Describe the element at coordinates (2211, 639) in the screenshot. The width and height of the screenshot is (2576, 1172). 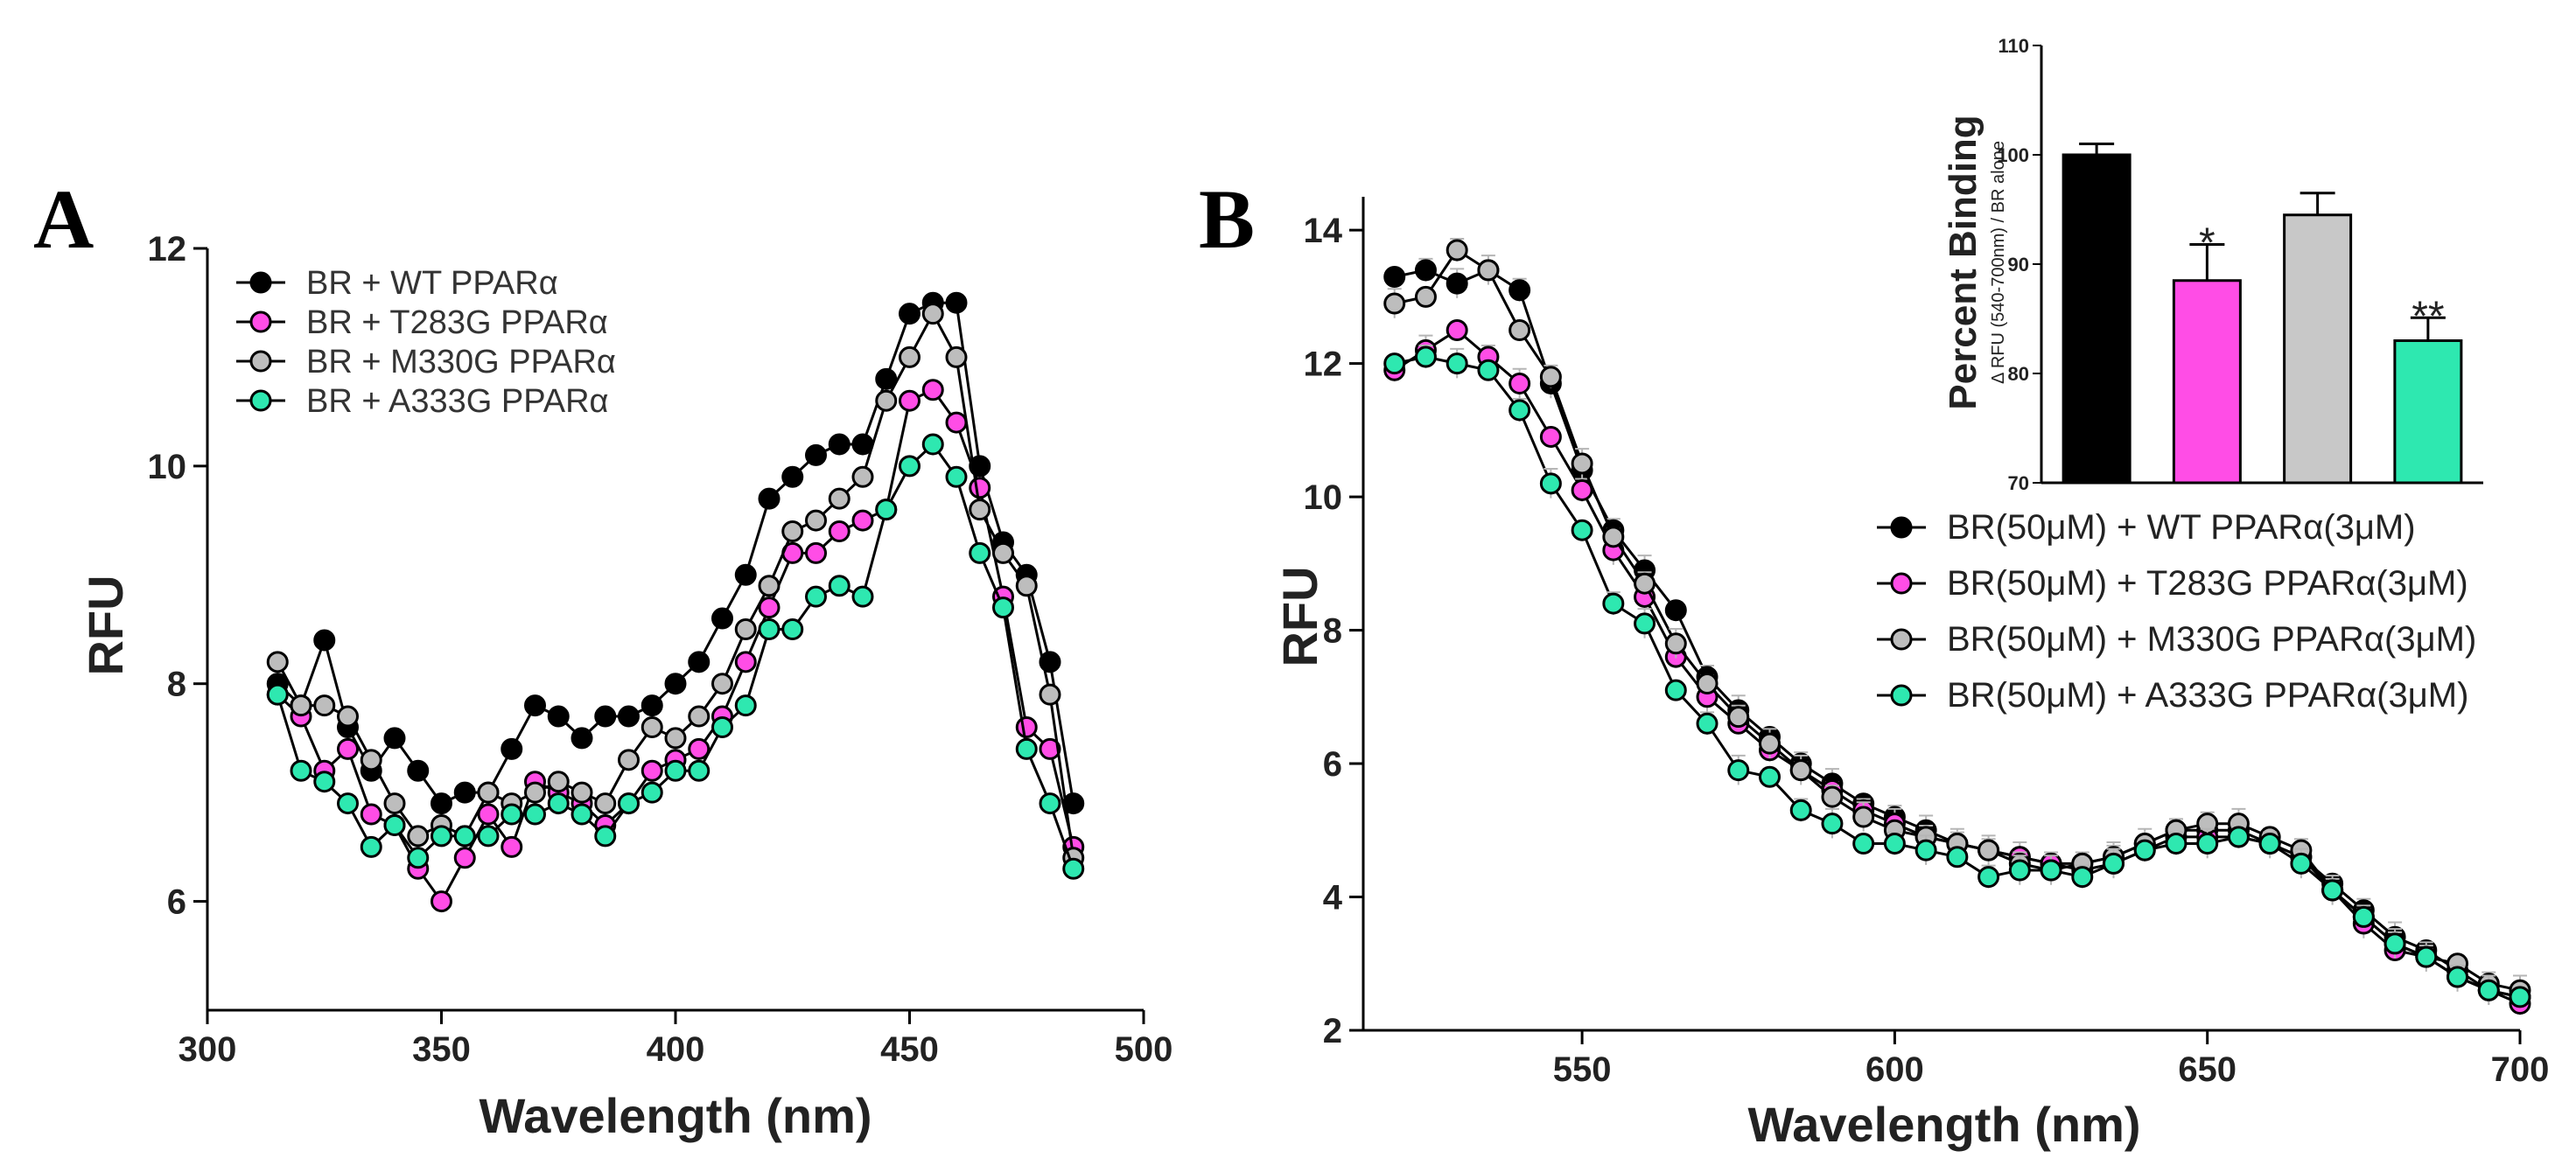
I see `b-legend-label: BR(50μM) + M330G PPARα(3μM)` at that location.